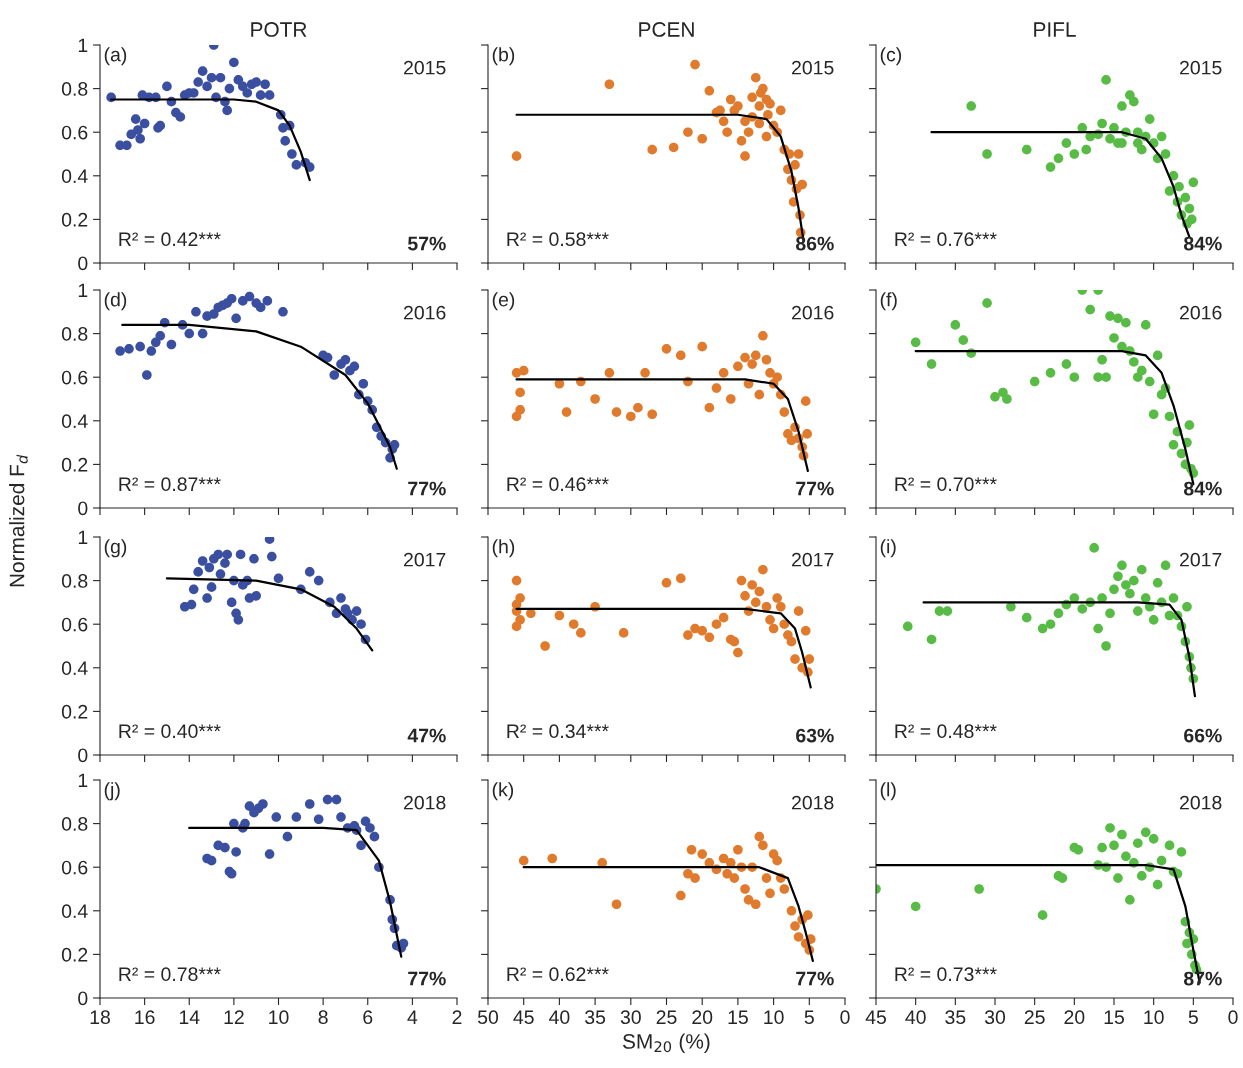 The width and height of the screenshot is (1243, 1068). What do you see at coordinates (83, 45) in the screenshot?
I see `y-tick-label: 1` at bounding box center [83, 45].